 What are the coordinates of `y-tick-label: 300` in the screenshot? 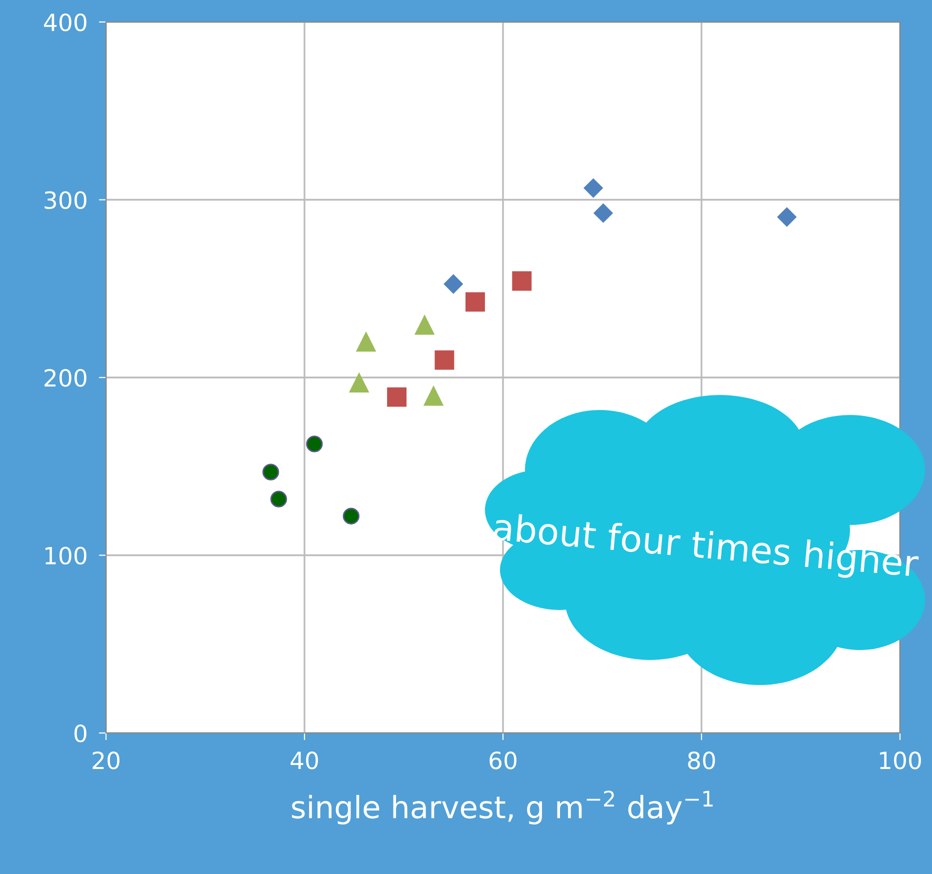 It's located at (65, 200).